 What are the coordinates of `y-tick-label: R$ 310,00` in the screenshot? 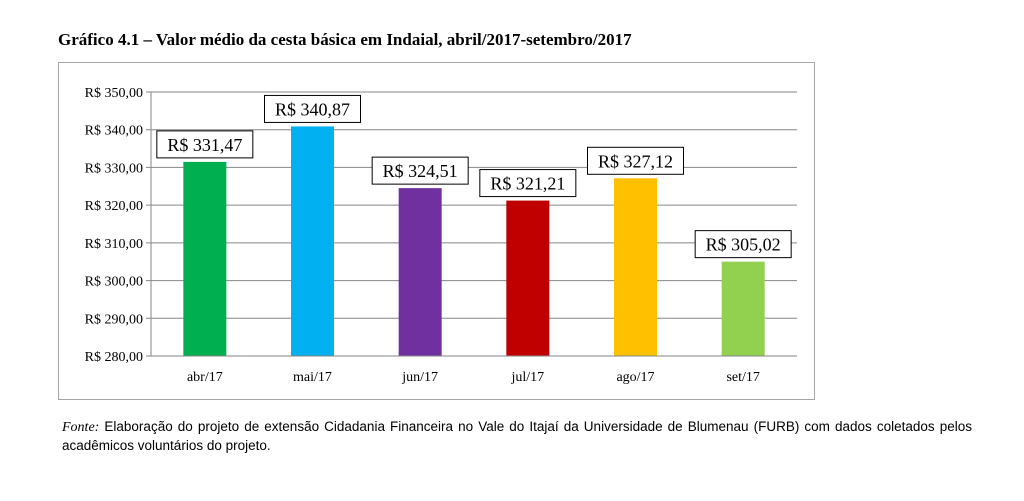 It's located at (114, 244).